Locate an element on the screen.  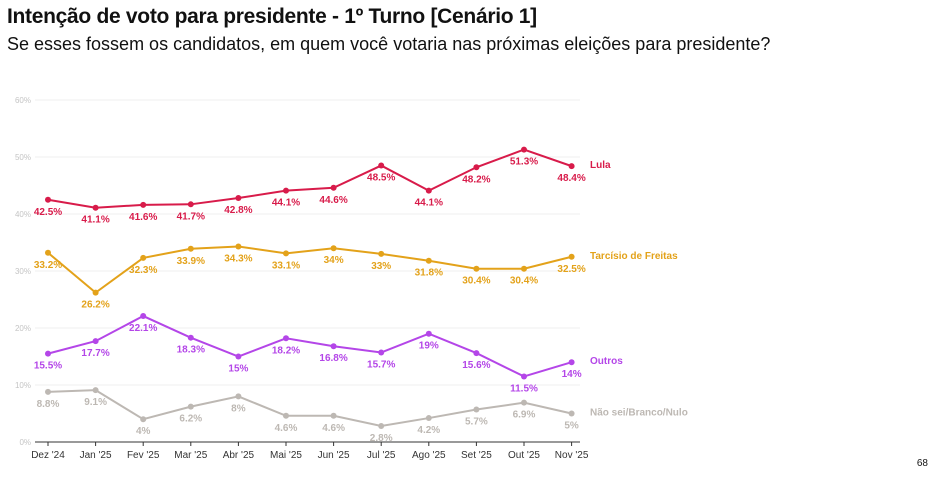
data-label: 42.8% is located at coordinates (238, 210).